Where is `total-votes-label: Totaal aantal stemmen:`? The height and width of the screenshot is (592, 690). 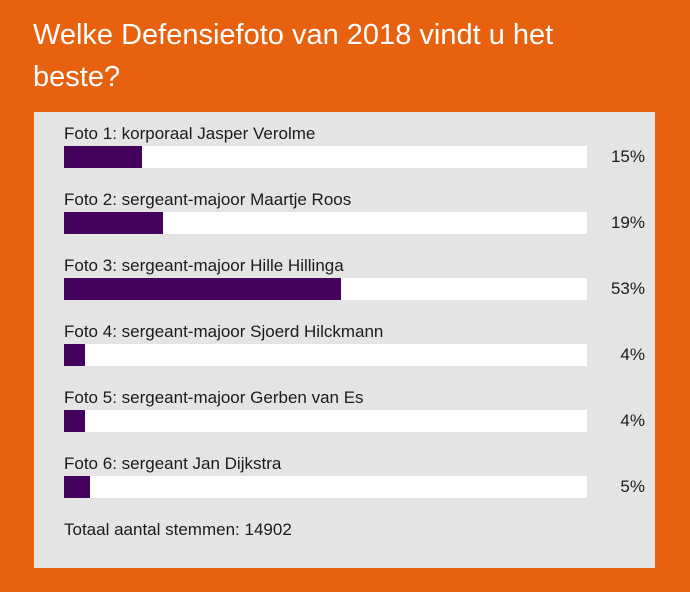 total-votes-label: Totaal aantal stemmen: is located at coordinates (152, 529).